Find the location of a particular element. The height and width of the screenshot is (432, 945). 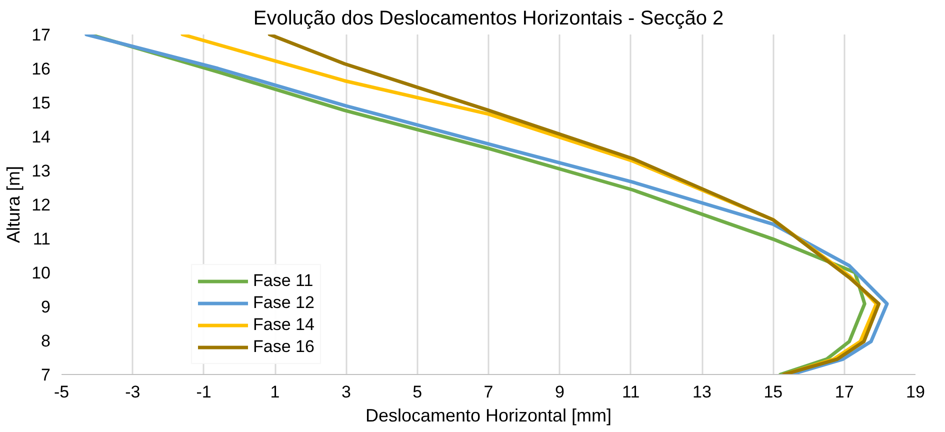

y-tick-label: 8 is located at coordinates (46, 341).